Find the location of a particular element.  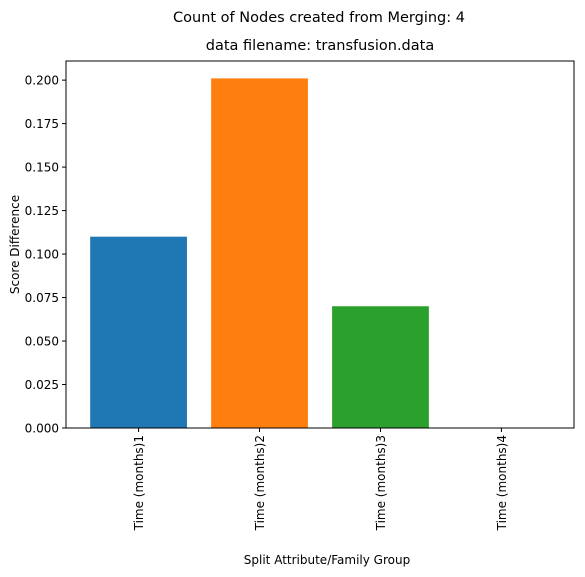

x-tick-label: Time (months)3 is located at coordinates (381, 483).